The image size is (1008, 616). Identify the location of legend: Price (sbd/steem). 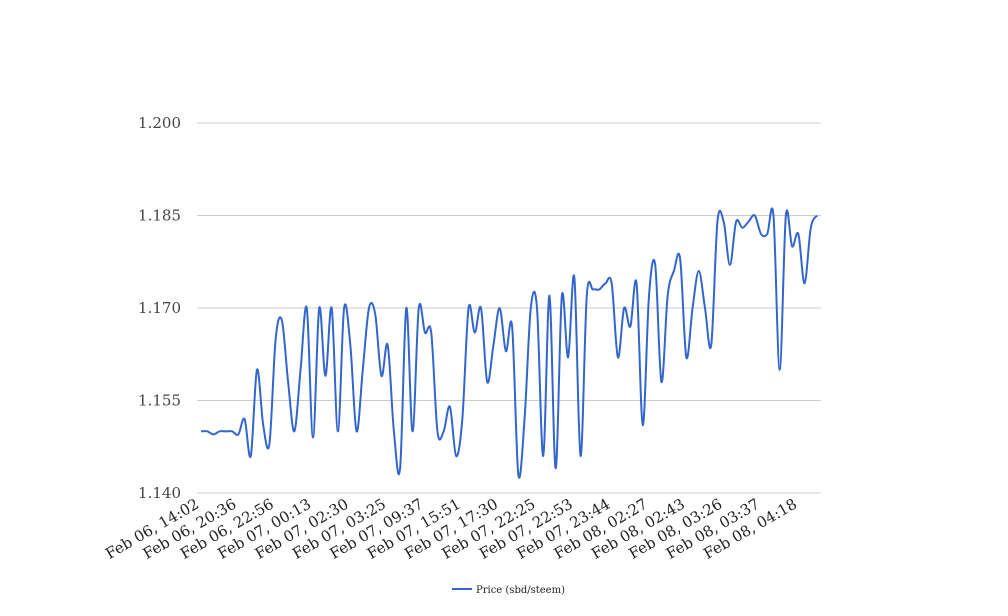
(508, 590).